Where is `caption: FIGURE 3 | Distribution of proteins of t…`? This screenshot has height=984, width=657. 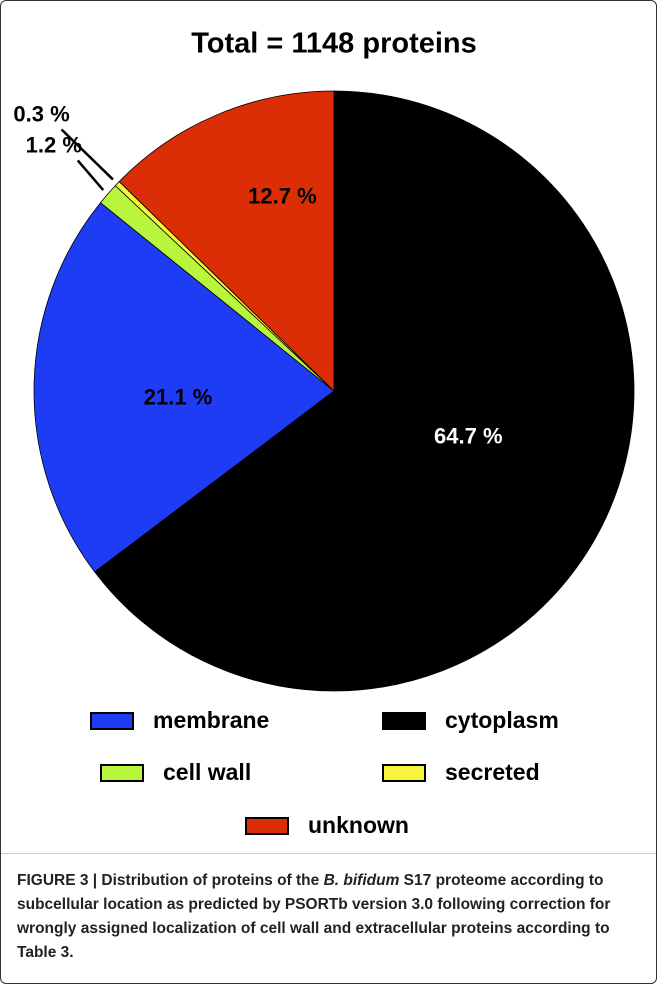
caption: FIGURE 3 | Distribution of proteins of t… is located at coordinates (329, 917).